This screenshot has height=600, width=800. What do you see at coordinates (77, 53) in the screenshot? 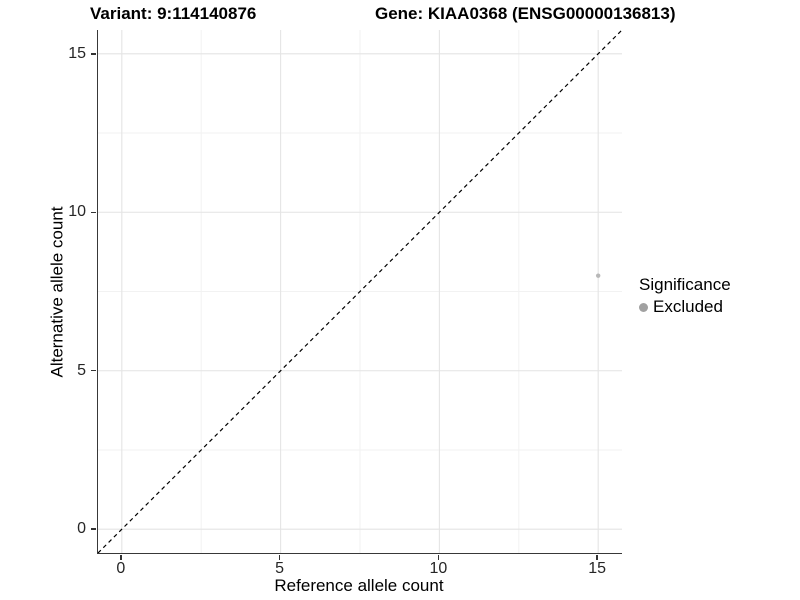
I see `y-axis-tick-label: 15` at bounding box center [77, 53].